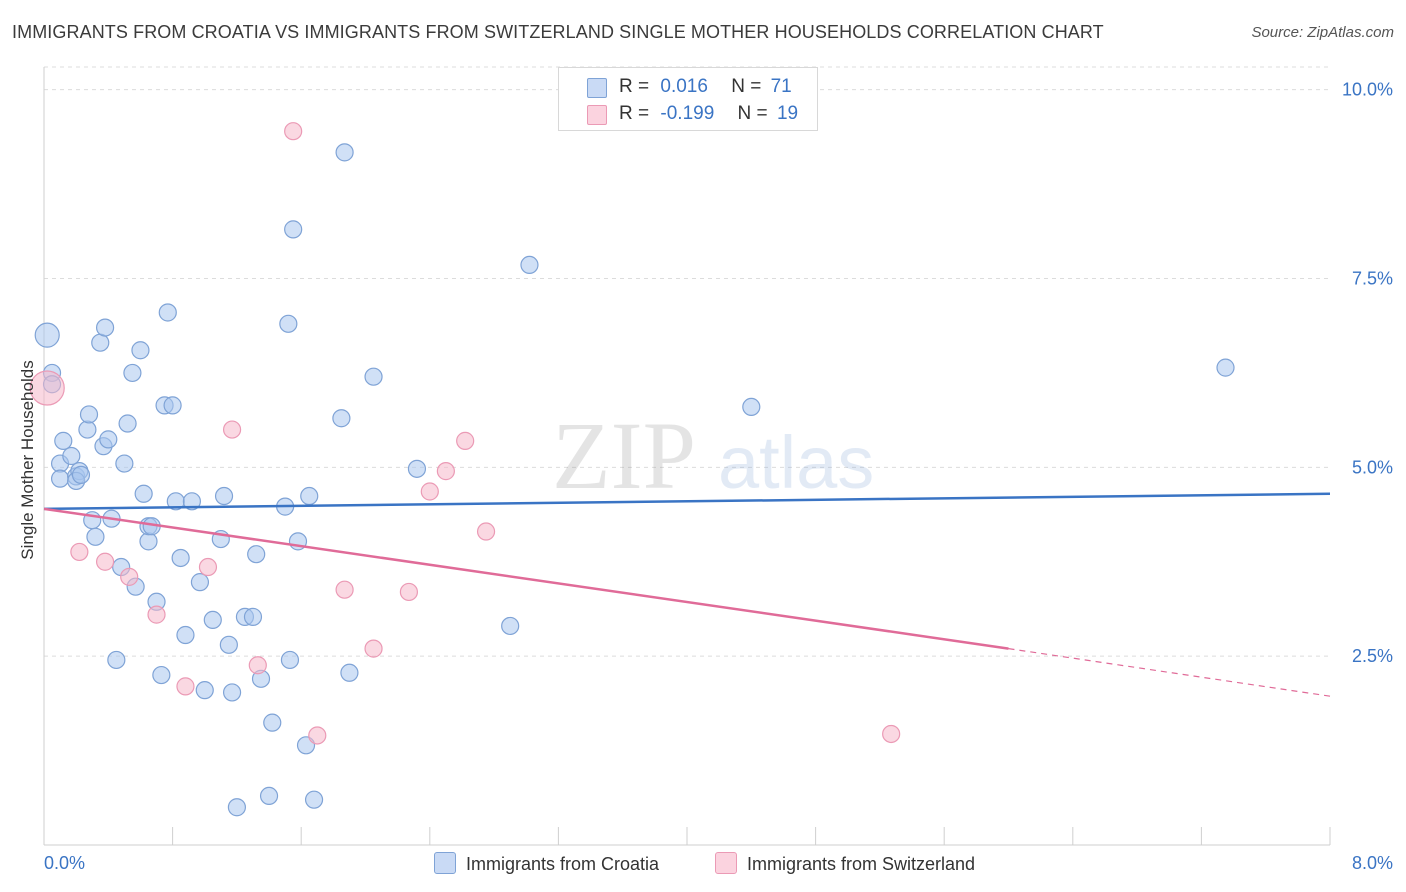 This screenshot has height=892, width=1406. What do you see at coordinates (726, 863) in the screenshot?
I see `legend-bottom-swatch-switzerland` at bounding box center [726, 863].